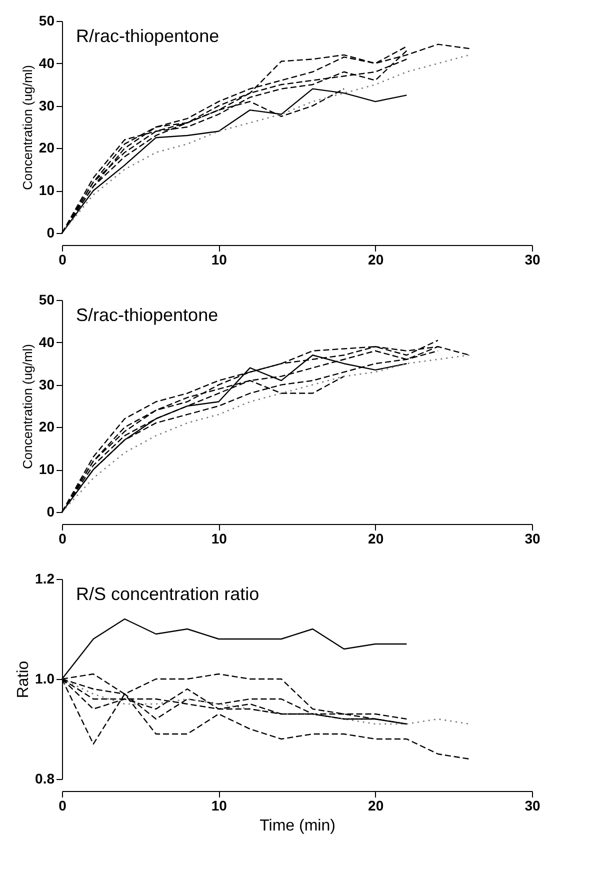  I want to click on x-axis-title: Time (min), so click(298, 826).